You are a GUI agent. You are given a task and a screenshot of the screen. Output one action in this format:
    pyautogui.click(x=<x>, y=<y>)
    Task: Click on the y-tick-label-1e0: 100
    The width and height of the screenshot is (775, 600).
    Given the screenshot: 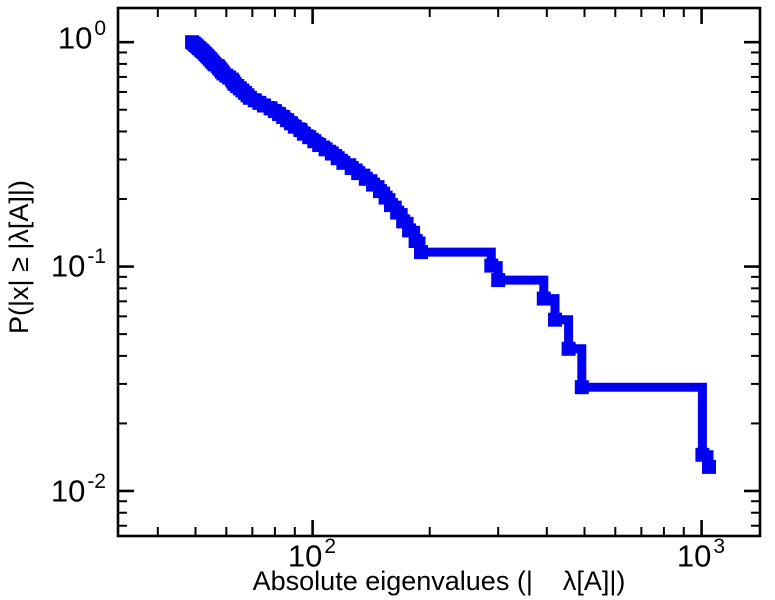 What is the action you would take?
    pyautogui.click(x=71, y=36)
    